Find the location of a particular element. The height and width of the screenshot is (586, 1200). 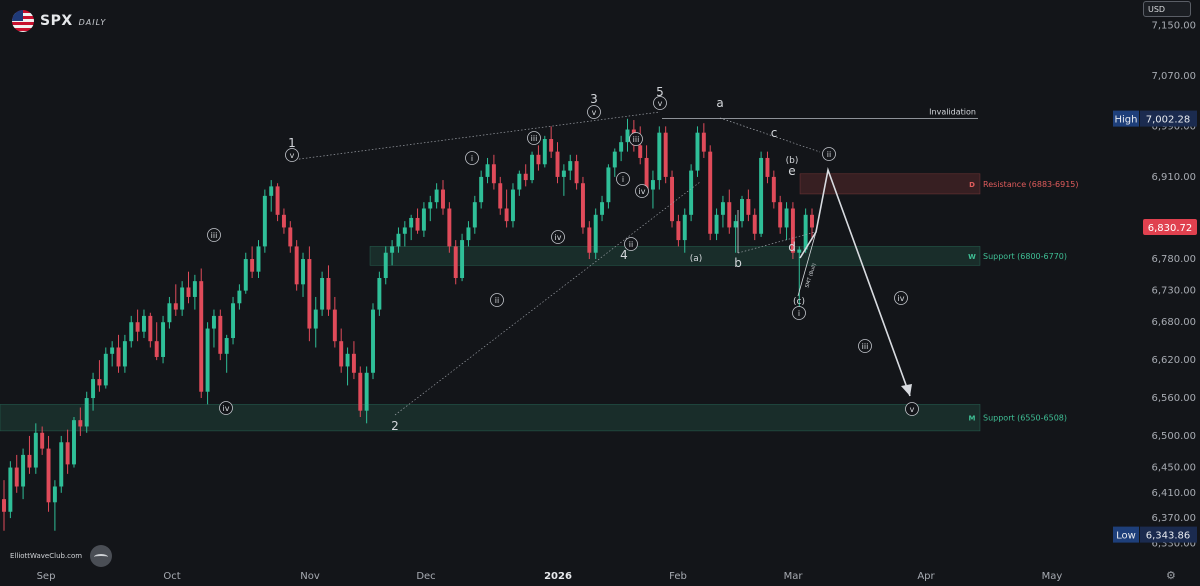

current-price-badge is located at coordinates (1170, 226).